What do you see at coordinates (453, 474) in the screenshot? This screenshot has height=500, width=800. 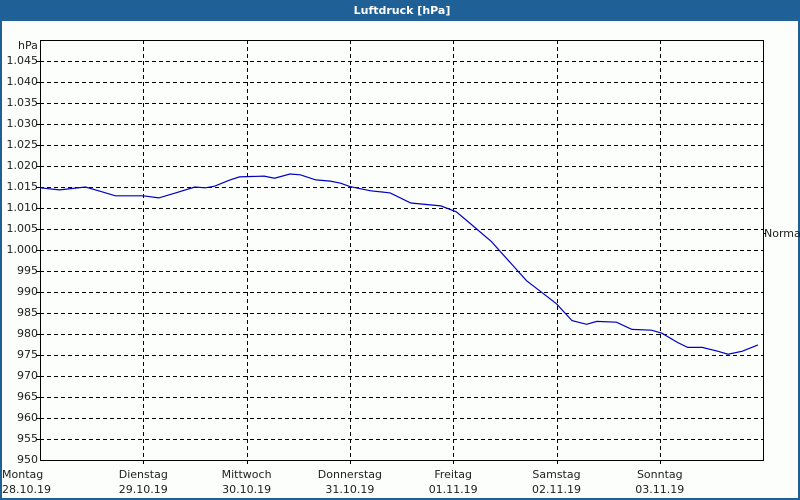 I see `x-label-day: Freitag` at bounding box center [453, 474].